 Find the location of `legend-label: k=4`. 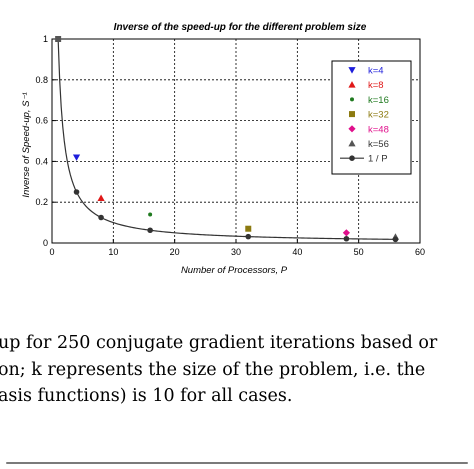

legend-label: k=4 is located at coordinates (376, 71).